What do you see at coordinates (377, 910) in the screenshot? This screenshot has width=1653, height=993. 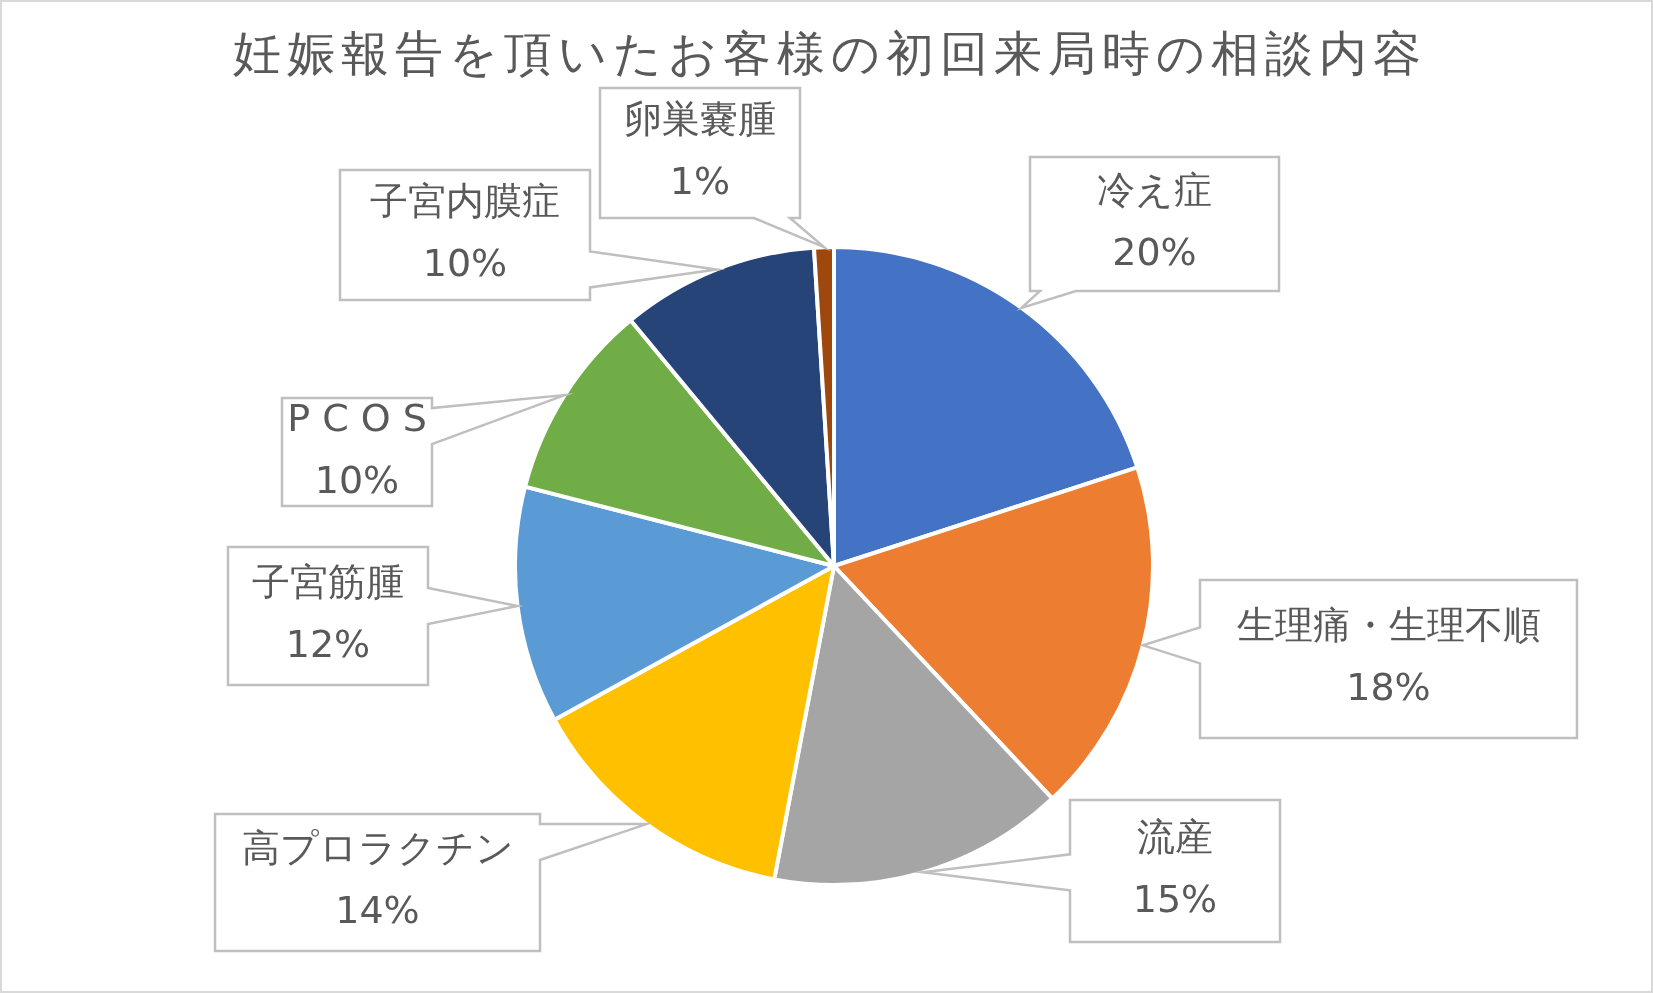 I see `data-label: 14%` at bounding box center [377, 910].